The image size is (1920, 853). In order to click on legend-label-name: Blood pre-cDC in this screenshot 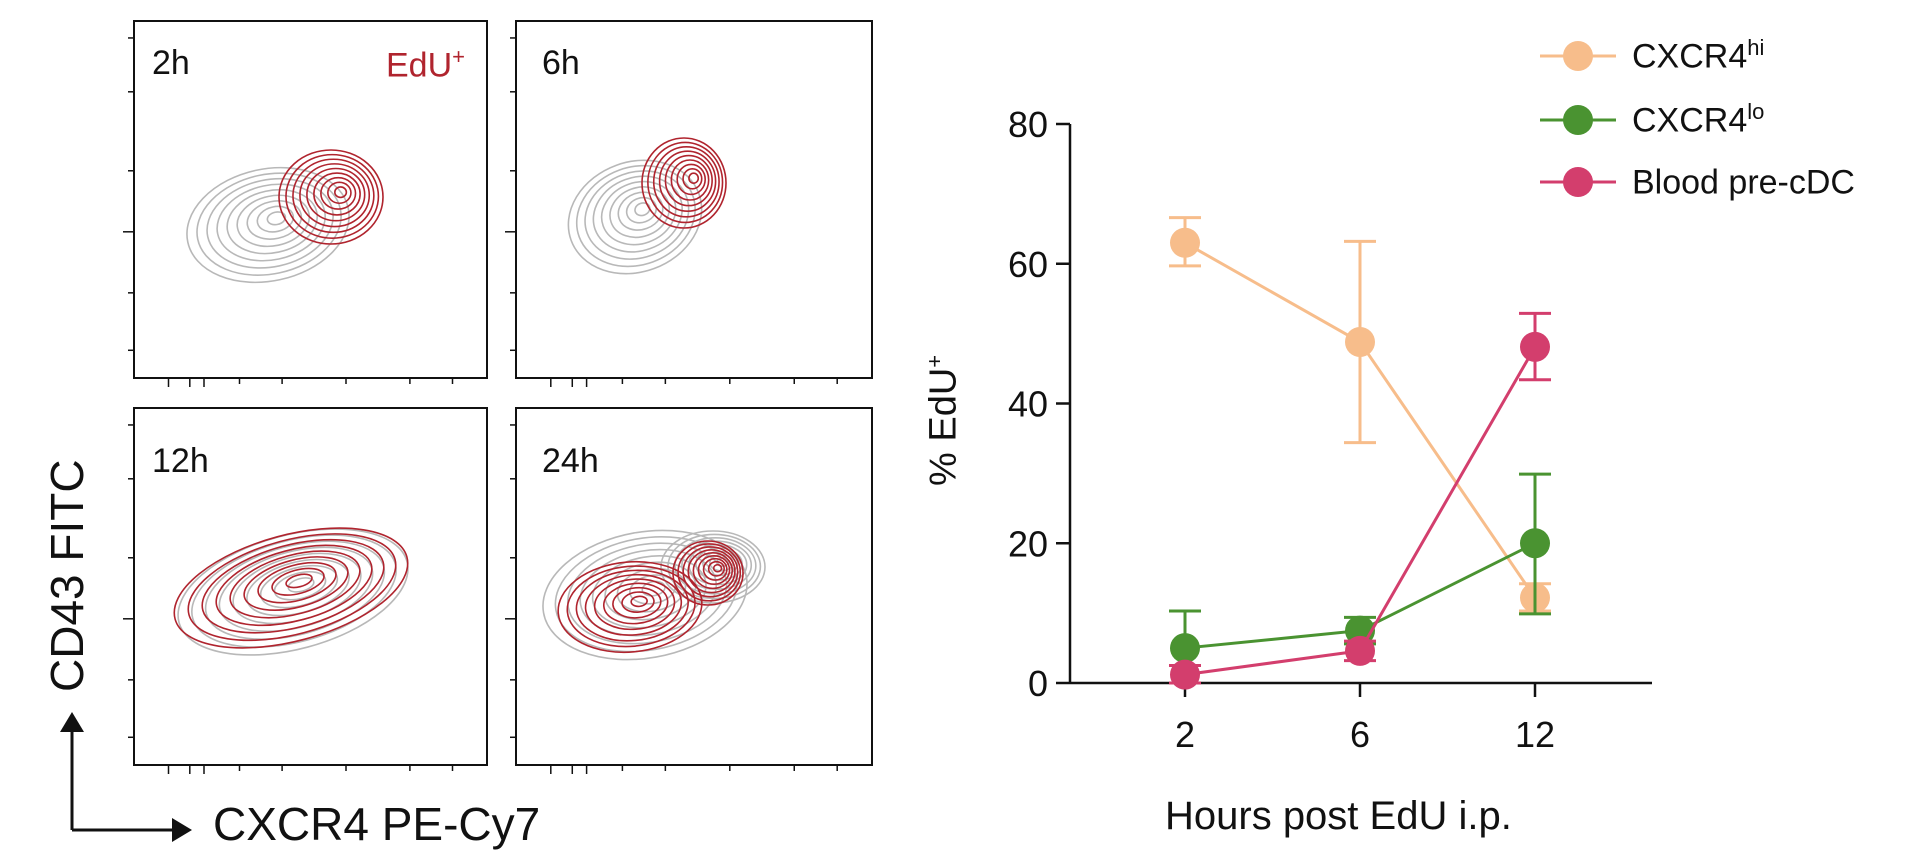, I will do `click(1743, 182)`.